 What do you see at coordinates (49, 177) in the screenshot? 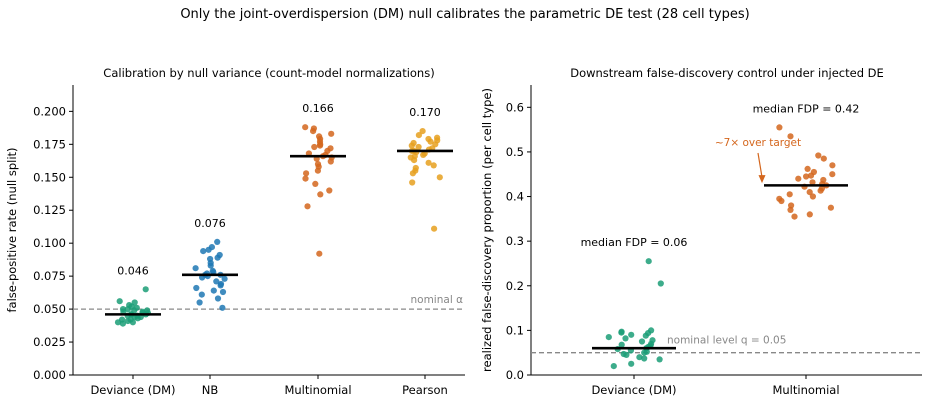
I see `y-tick-label: 0.150` at bounding box center [49, 177].